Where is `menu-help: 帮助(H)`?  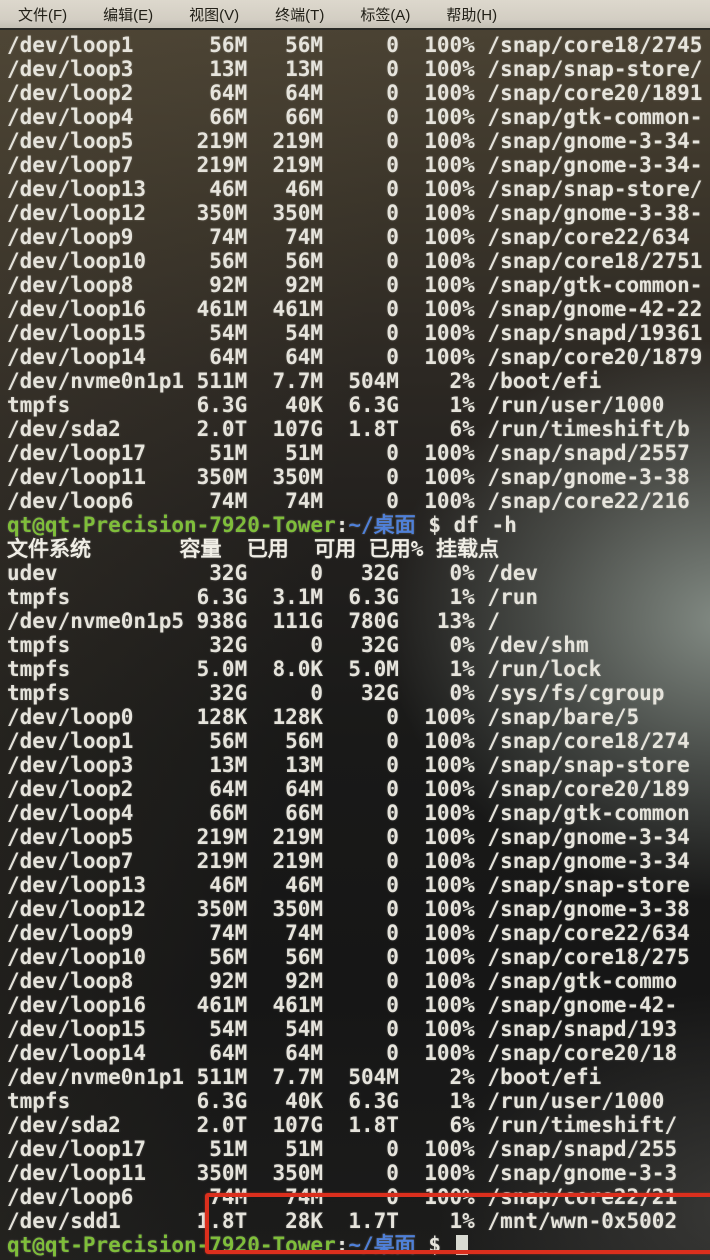
menu-help: 帮助(H) is located at coordinates (472, 15).